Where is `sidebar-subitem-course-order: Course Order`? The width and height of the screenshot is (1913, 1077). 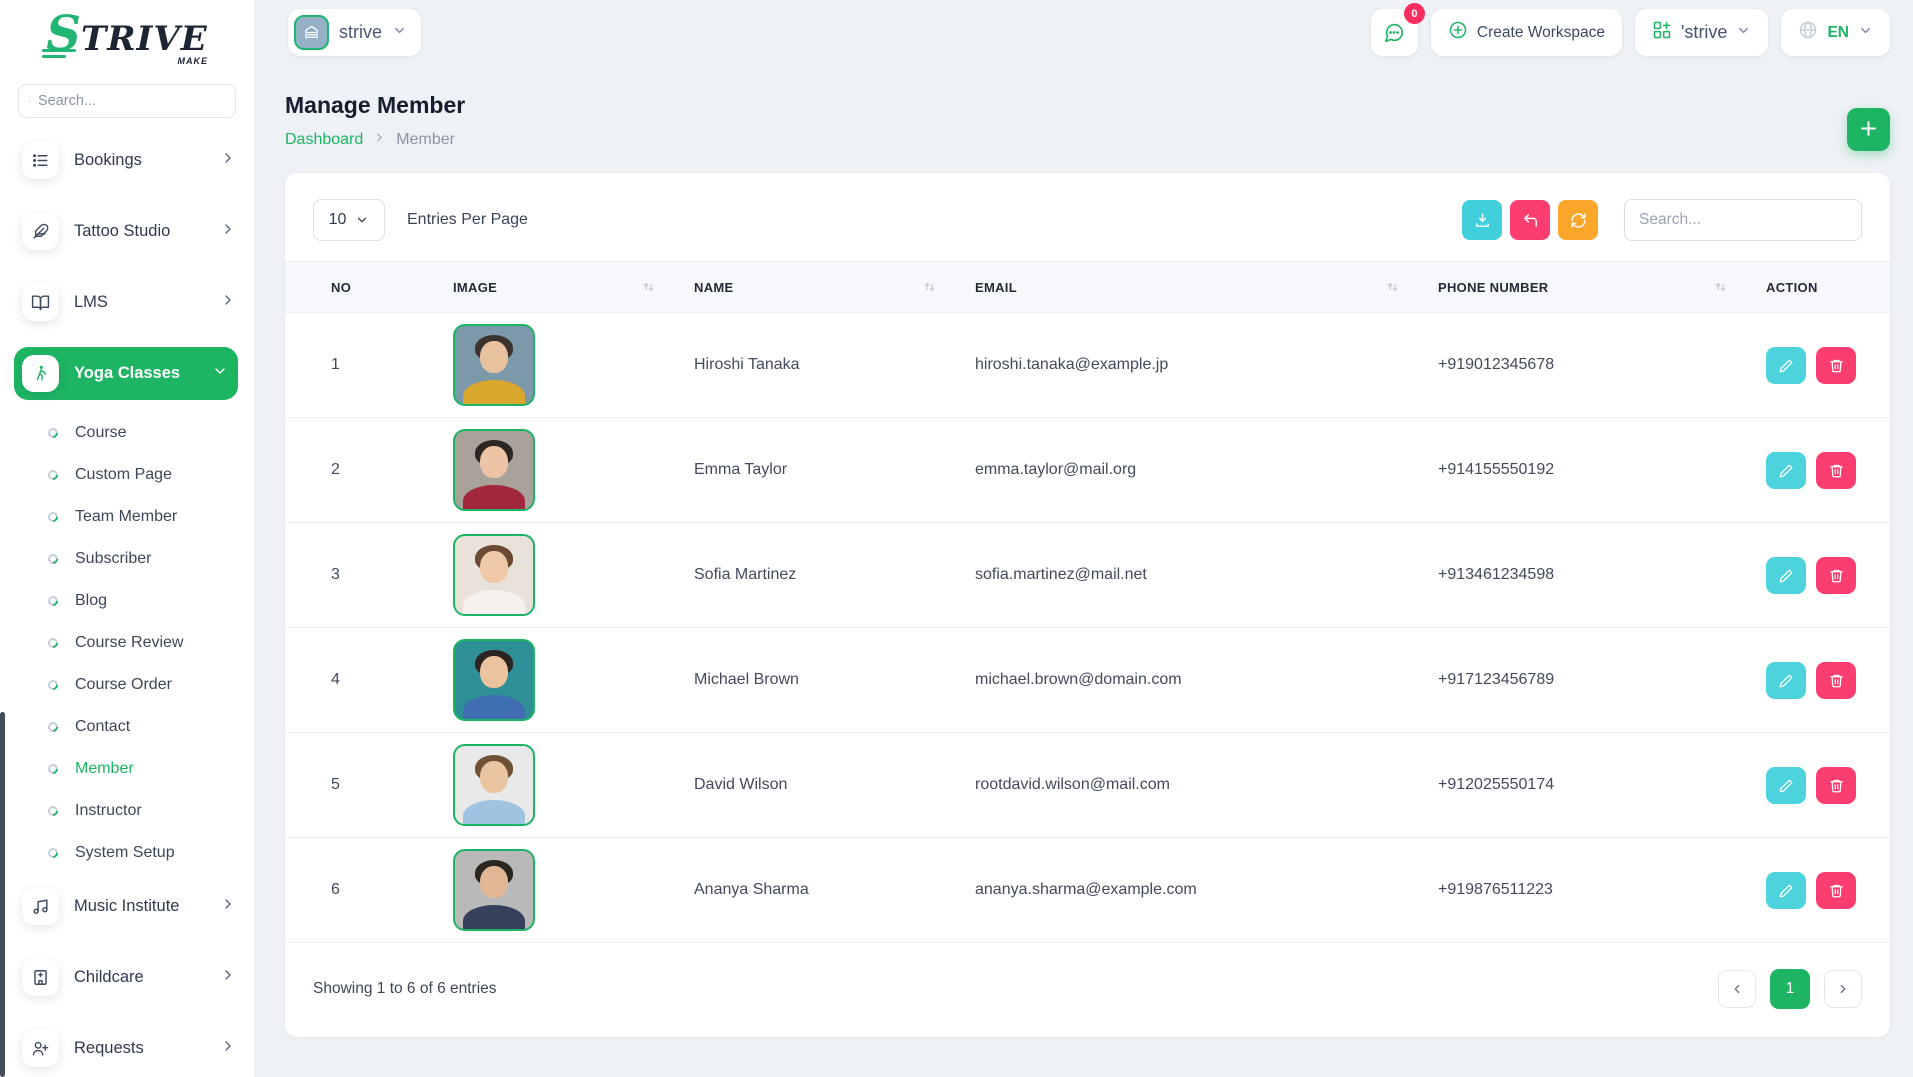
sidebar-subitem-course-order: Course Order is located at coordinates (127, 685).